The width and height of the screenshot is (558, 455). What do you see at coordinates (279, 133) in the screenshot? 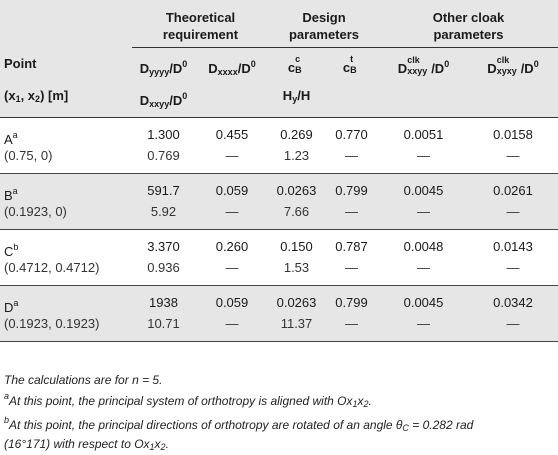
I see `table-row: Aa 1.300 0.455 0.269 0.770 0.0051 0.0158` at bounding box center [279, 133].